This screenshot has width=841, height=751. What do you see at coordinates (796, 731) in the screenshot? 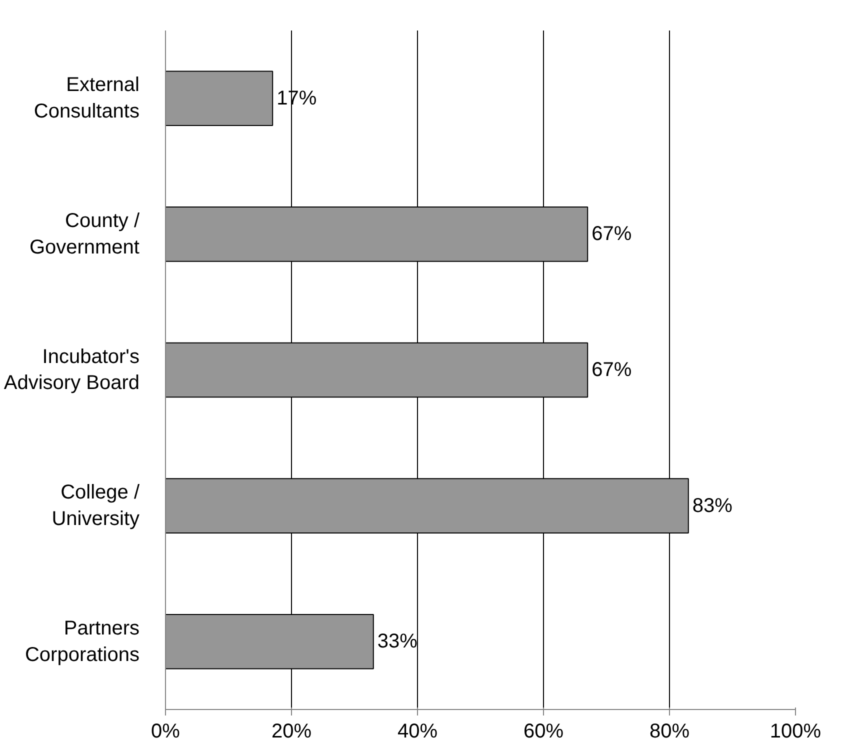
I see `x-tick-label: 100%` at bounding box center [796, 731].